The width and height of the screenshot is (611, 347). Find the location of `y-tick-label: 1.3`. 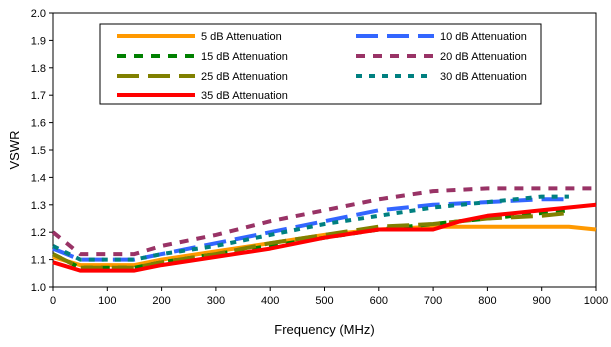

y-tick-label: 1.3 is located at coordinates (38, 206).